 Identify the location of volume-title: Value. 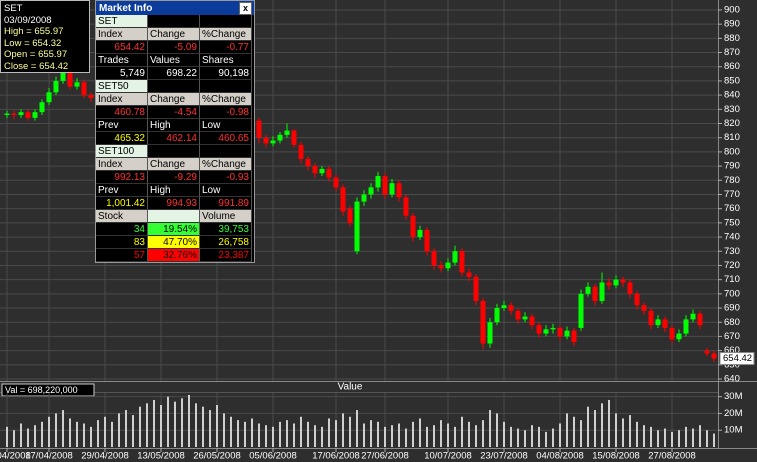
(350, 387).